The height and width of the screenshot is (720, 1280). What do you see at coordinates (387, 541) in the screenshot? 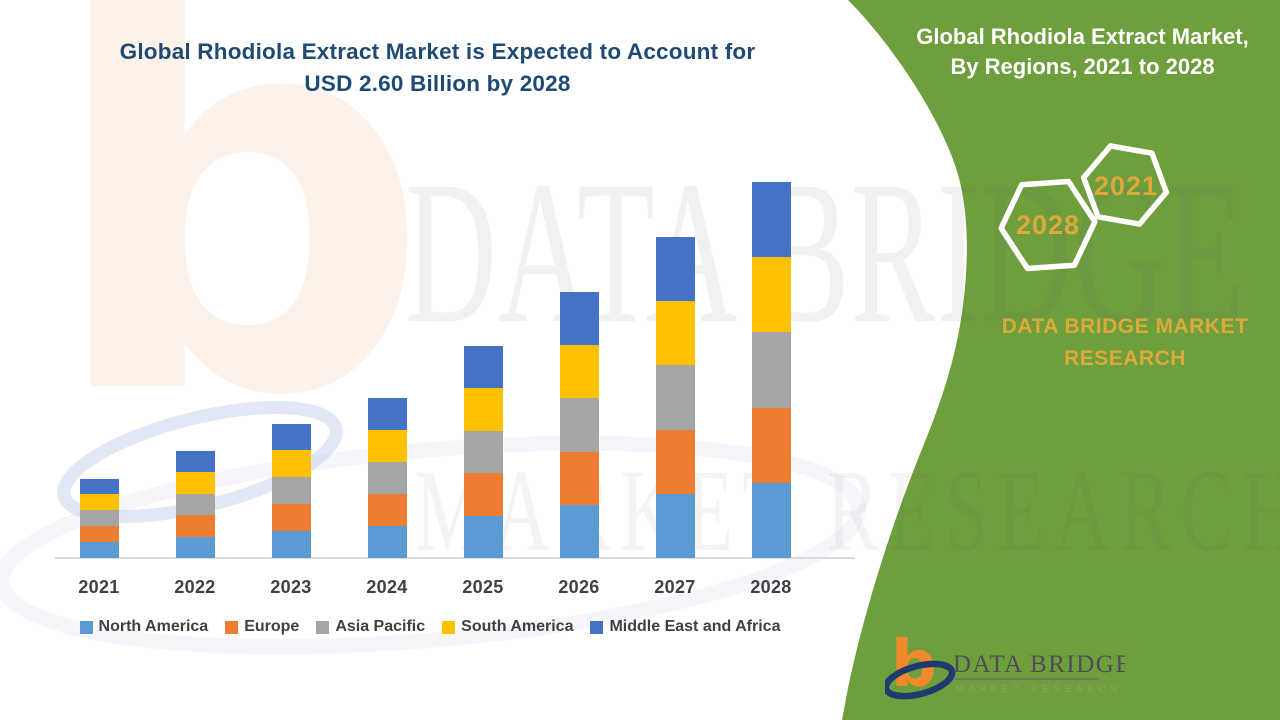
I see `bar-2024-segment-north-america` at bounding box center [387, 541].